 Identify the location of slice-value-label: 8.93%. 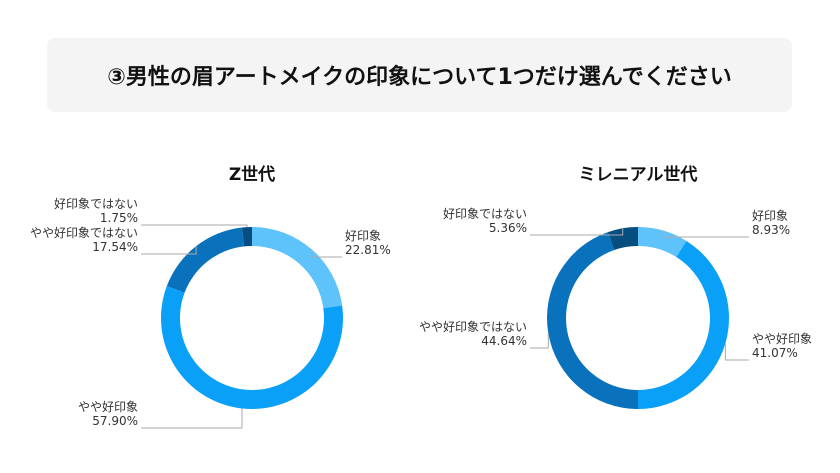
(771, 230).